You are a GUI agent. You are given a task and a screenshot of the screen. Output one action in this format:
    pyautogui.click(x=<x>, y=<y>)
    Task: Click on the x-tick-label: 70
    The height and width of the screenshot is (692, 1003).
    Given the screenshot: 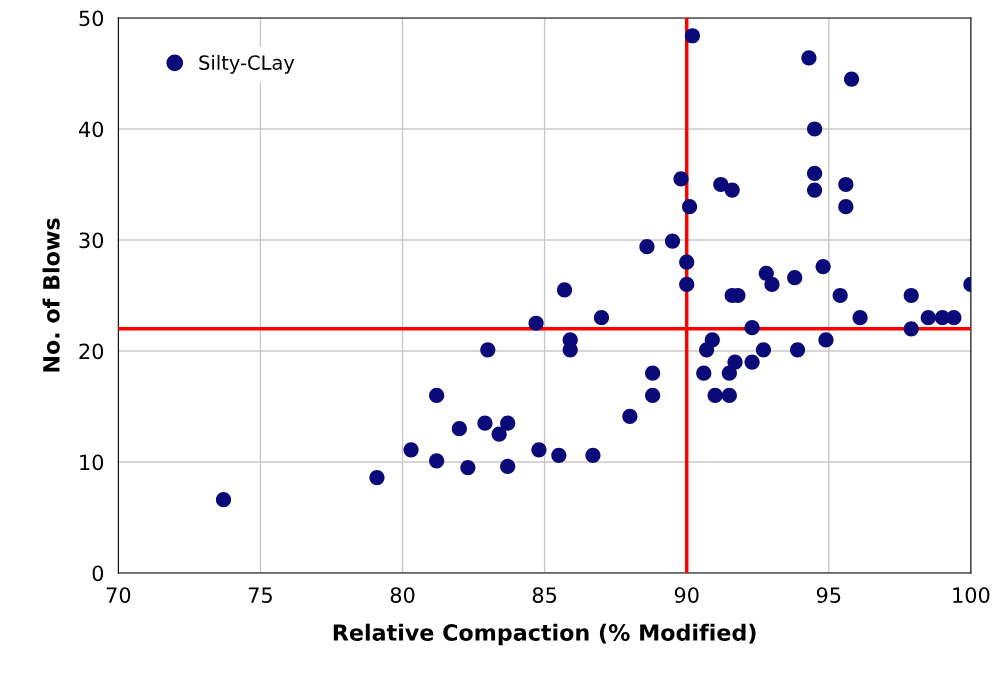 What is the action you would take?
    pyautogui.click(x=118, y=595)
    